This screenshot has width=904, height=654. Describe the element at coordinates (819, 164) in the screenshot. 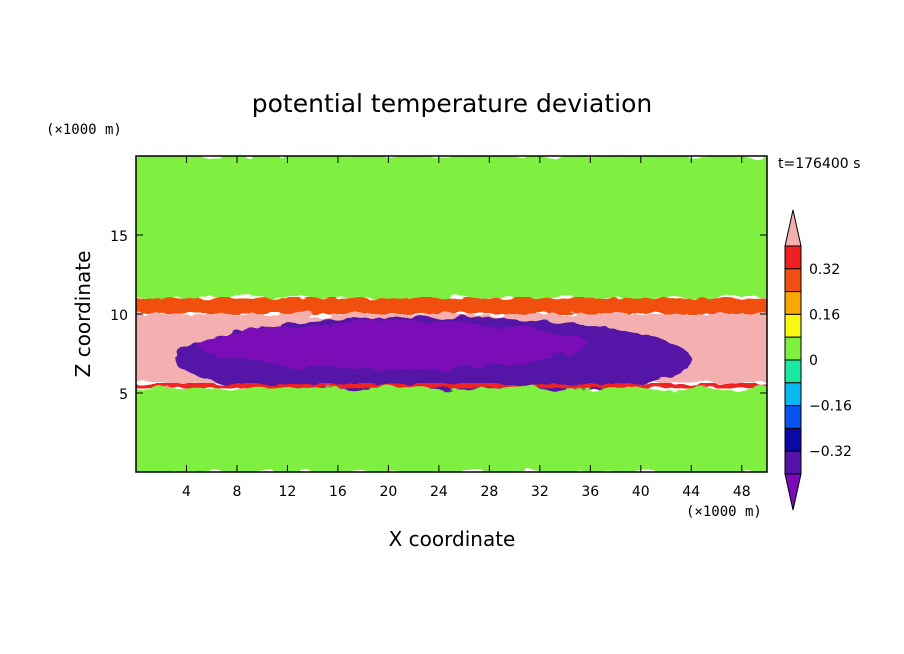

I see `time-label: t=176400 s` at that location.